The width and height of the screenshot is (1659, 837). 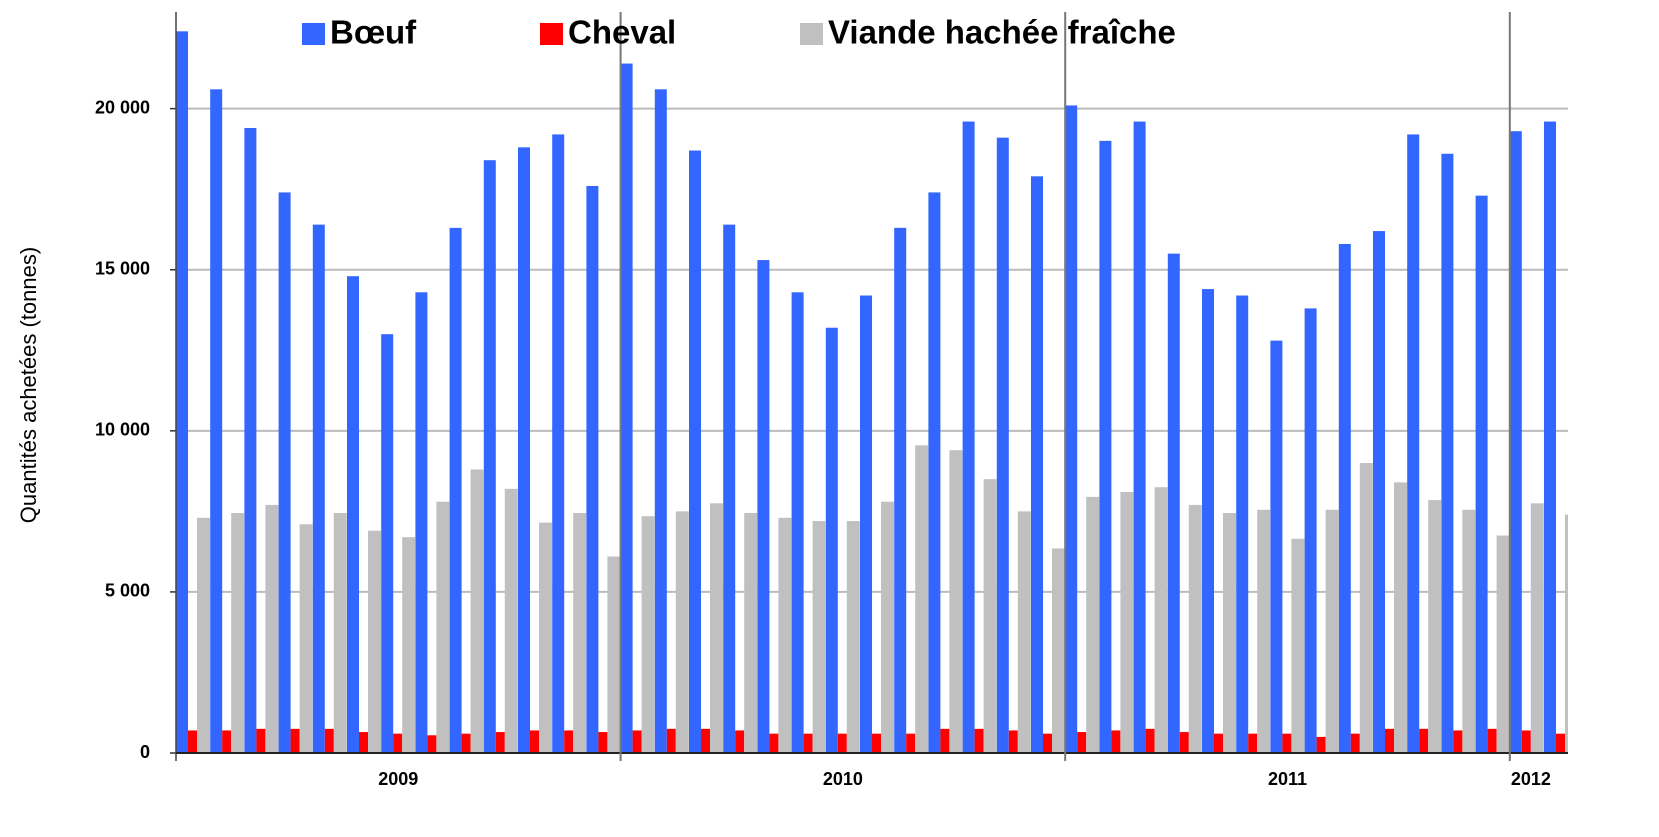 What do you see at coordinates (373, 32) in the screenshot?
I see `legend-label: Bœuf` at bounding box center [373, 32].